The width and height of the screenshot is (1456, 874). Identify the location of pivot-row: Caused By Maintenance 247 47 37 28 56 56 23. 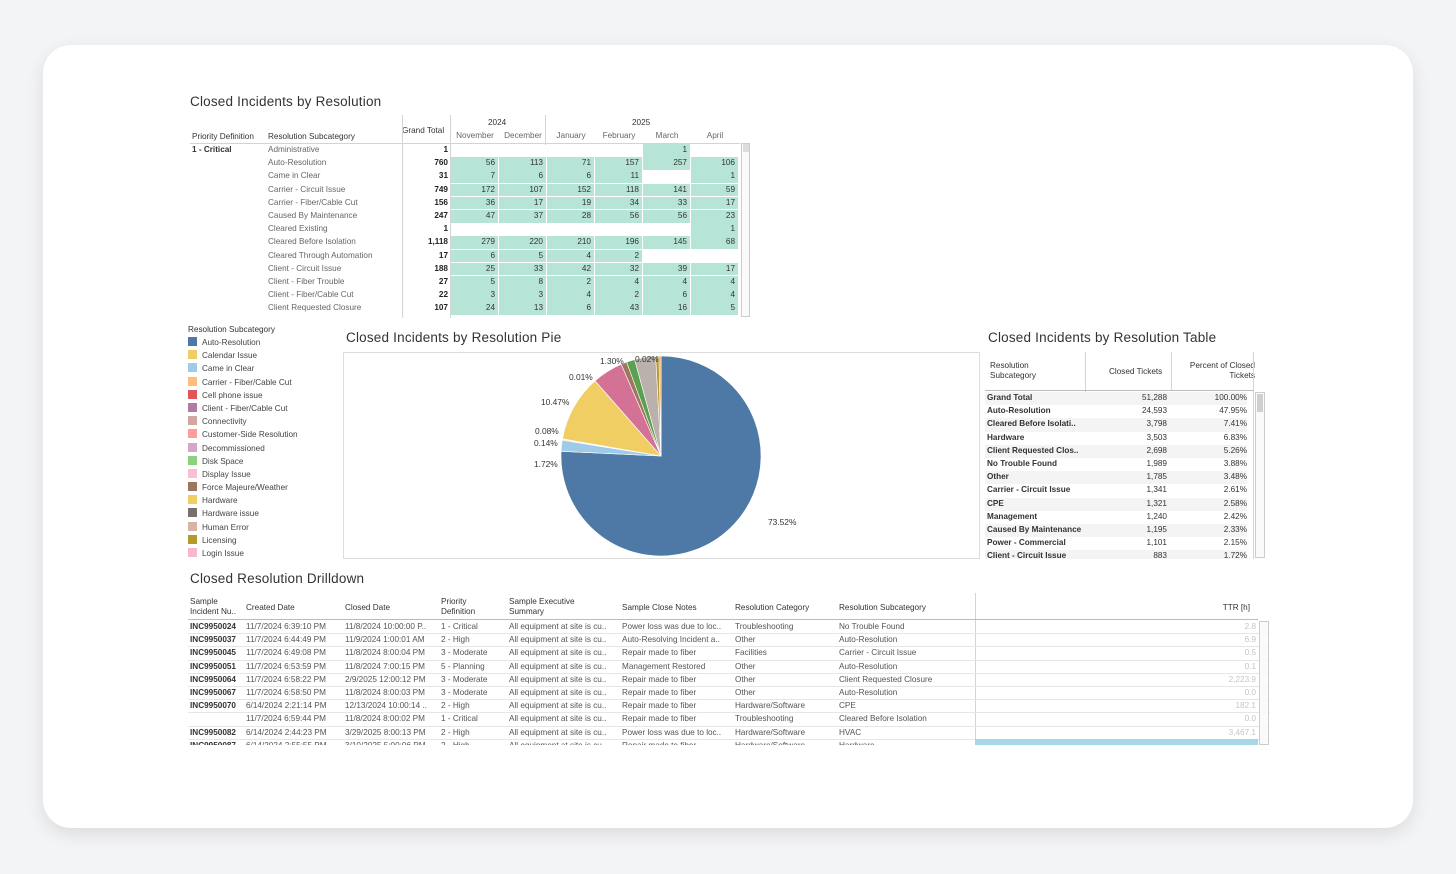
(470, 216).